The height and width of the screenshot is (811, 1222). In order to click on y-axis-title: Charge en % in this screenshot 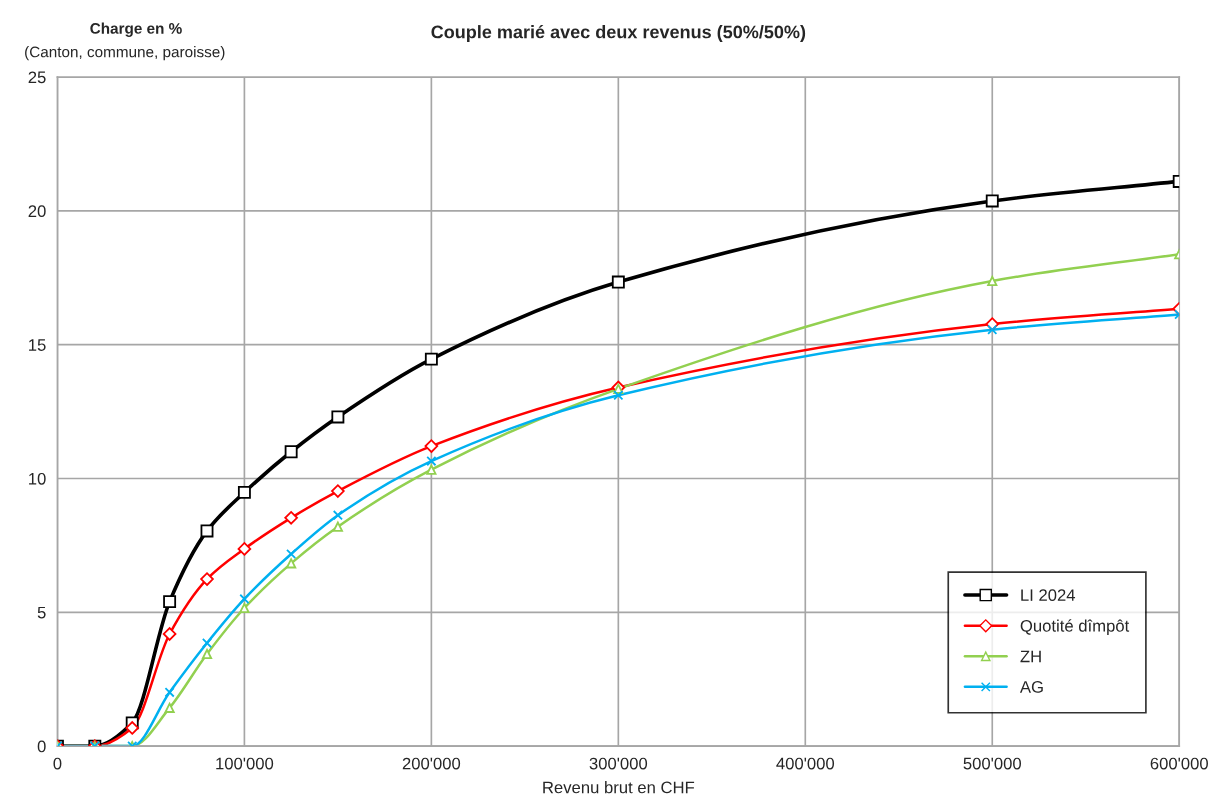, I will do `click(136, 29)`.